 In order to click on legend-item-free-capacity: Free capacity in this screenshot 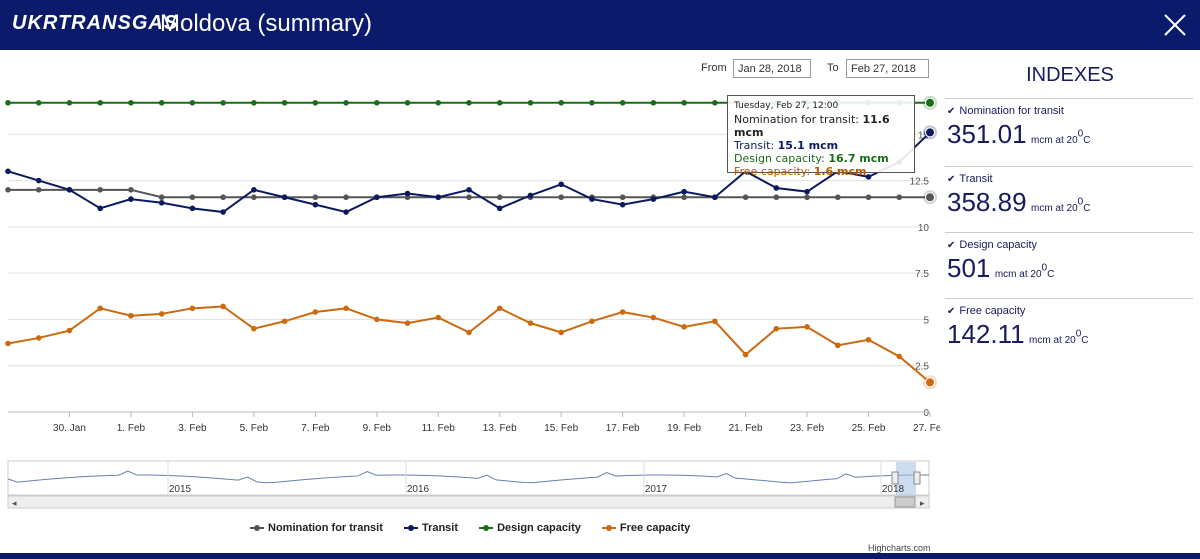, I will do `click(645, 528)`.